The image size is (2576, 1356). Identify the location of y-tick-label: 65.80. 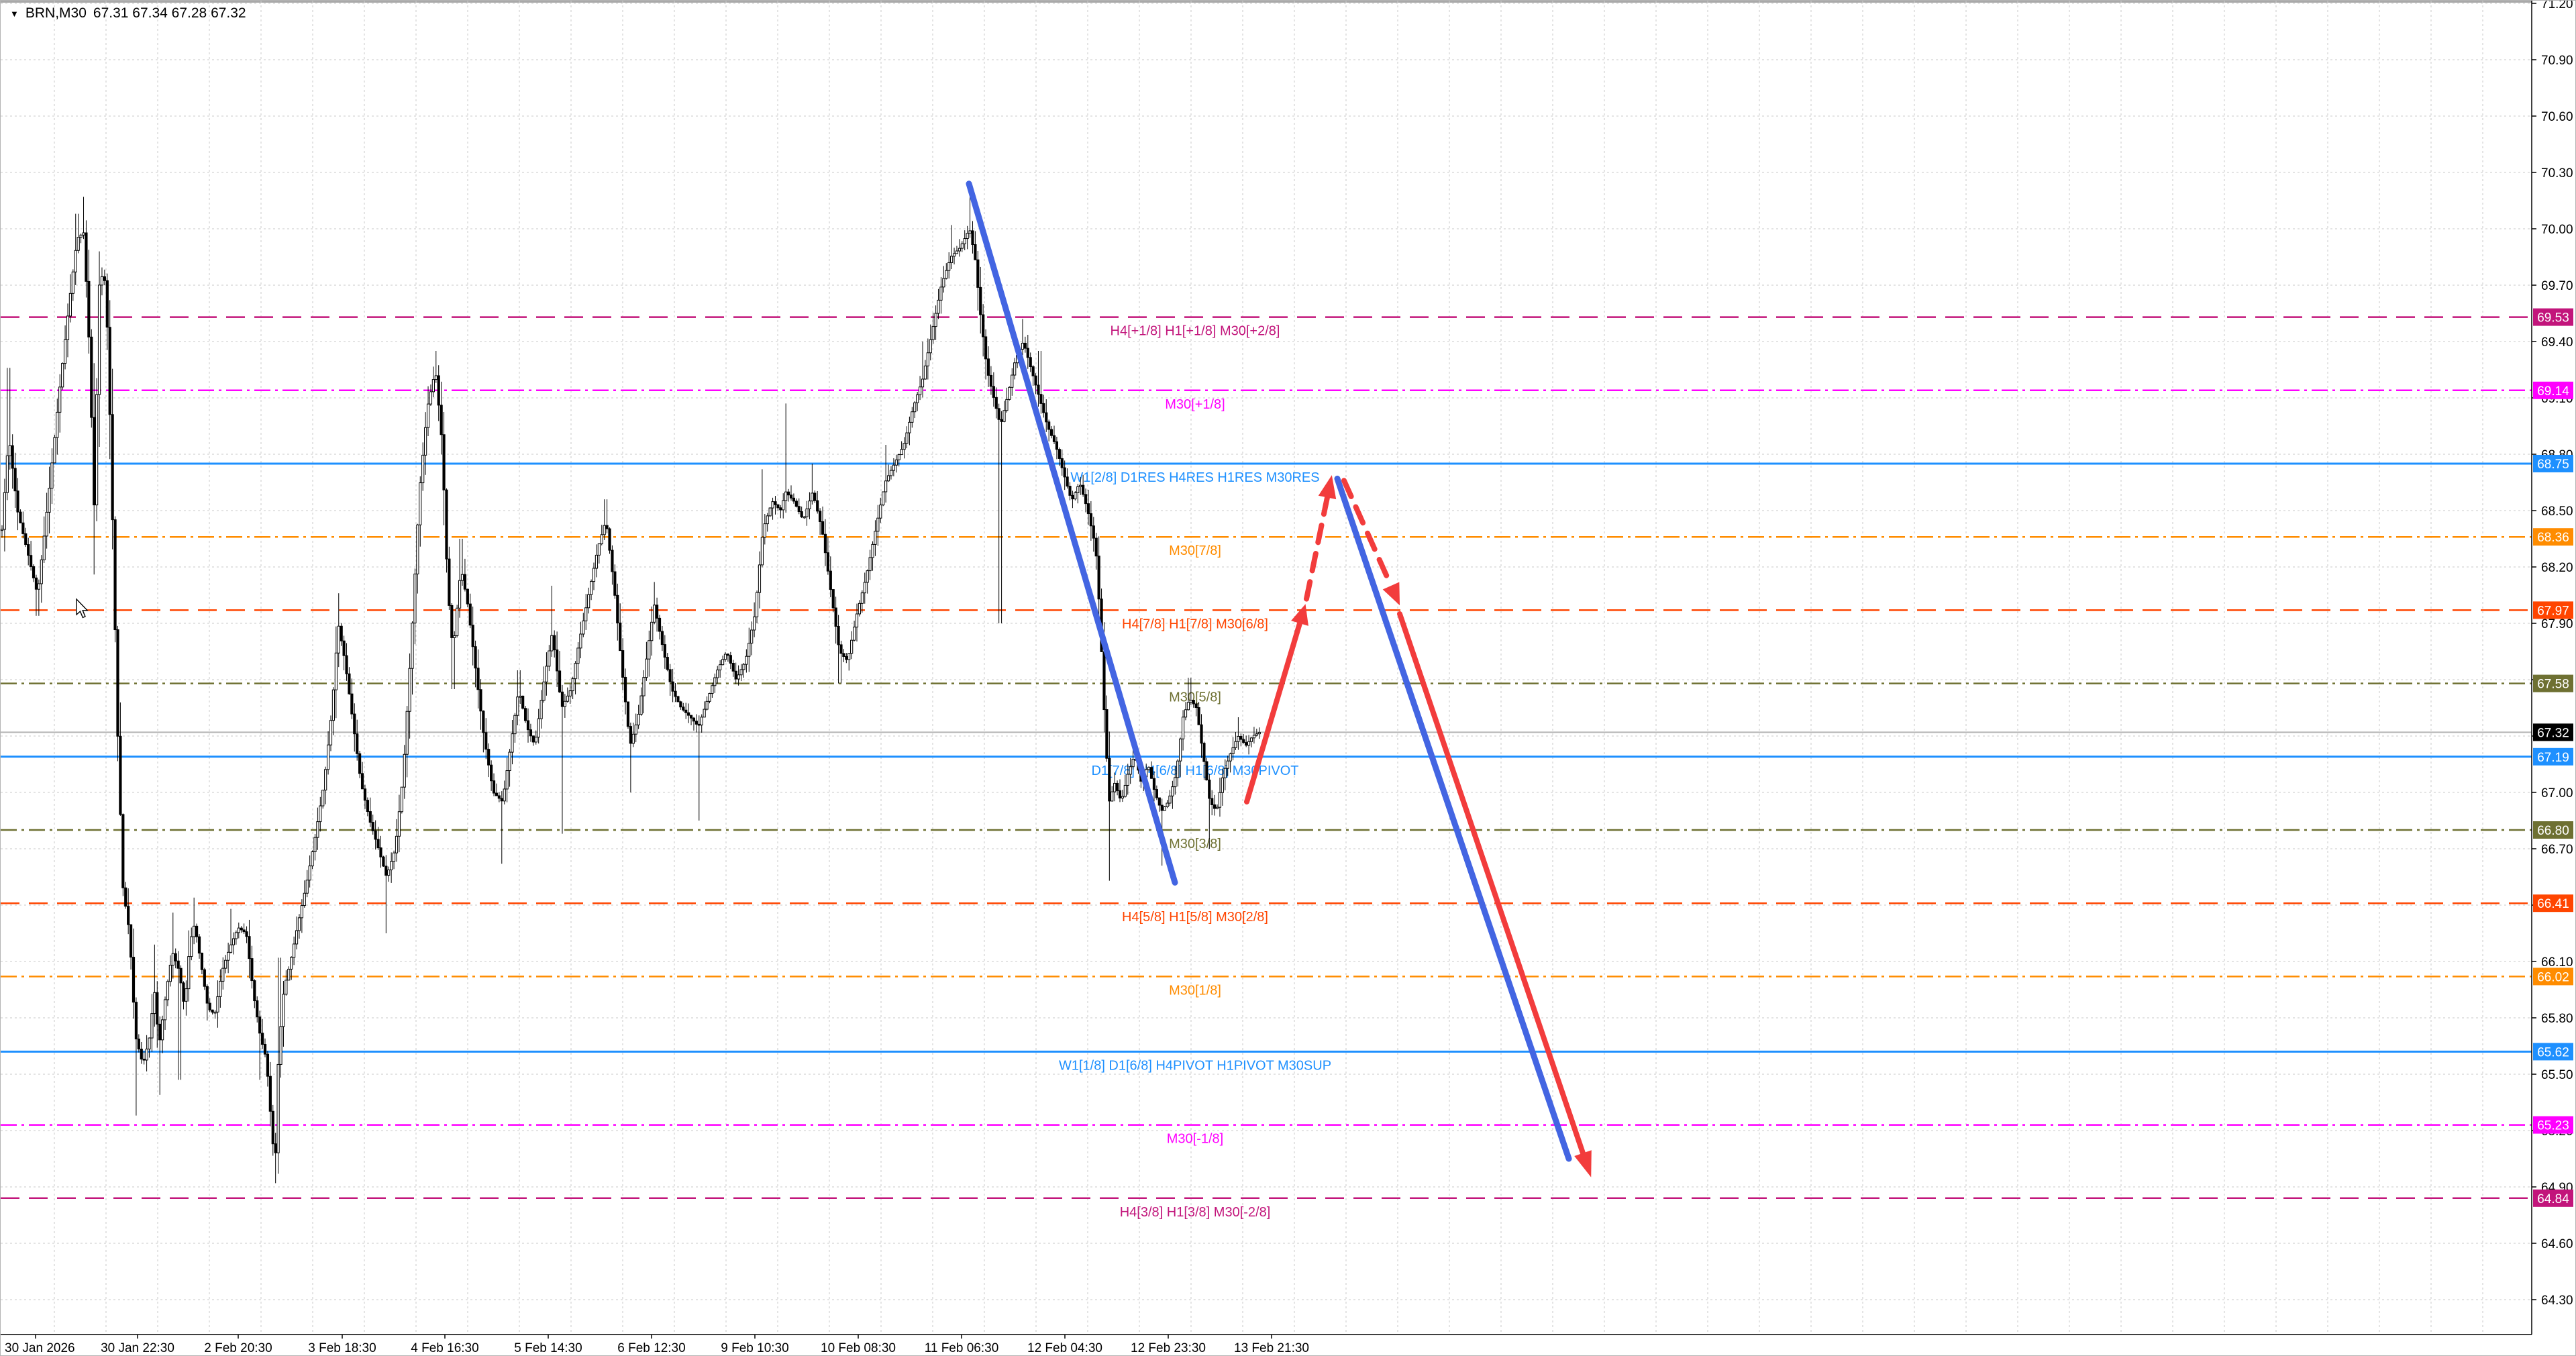
(2557, 1019).